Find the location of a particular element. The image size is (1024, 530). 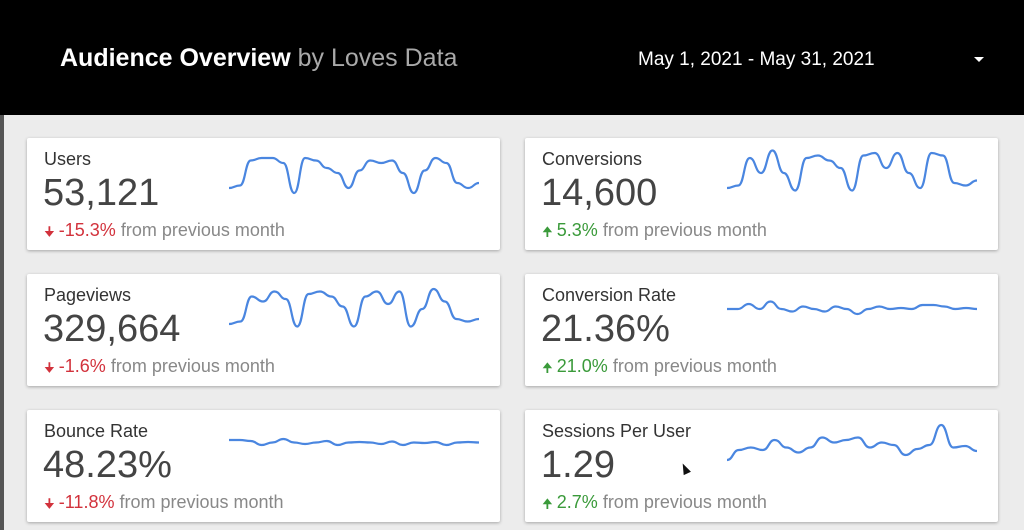

title-subtitle: by Loves Data is located at coordinates (377, 58).